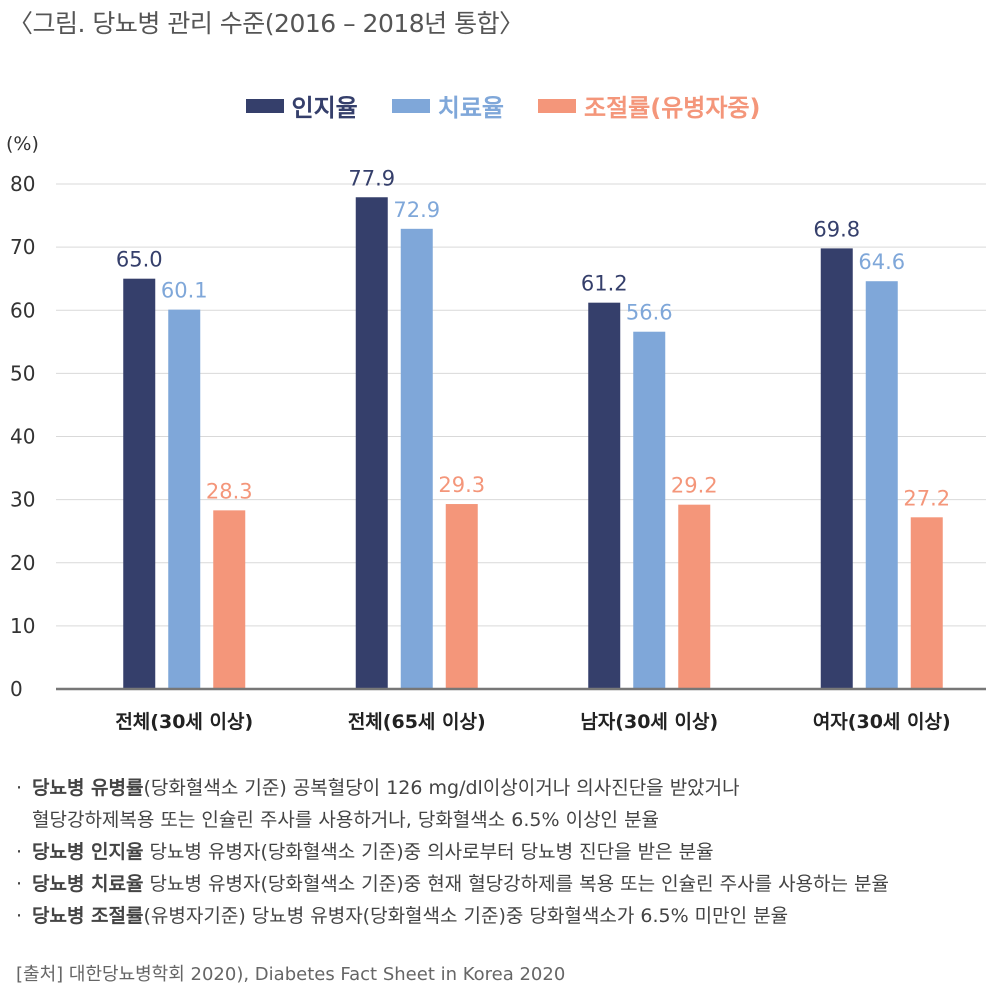 The width and height of the screenshot is (1006, 995). Describe the element at coordinates (410, 105) in the screenshot. I see `legend-swatch-treatment` at that location.